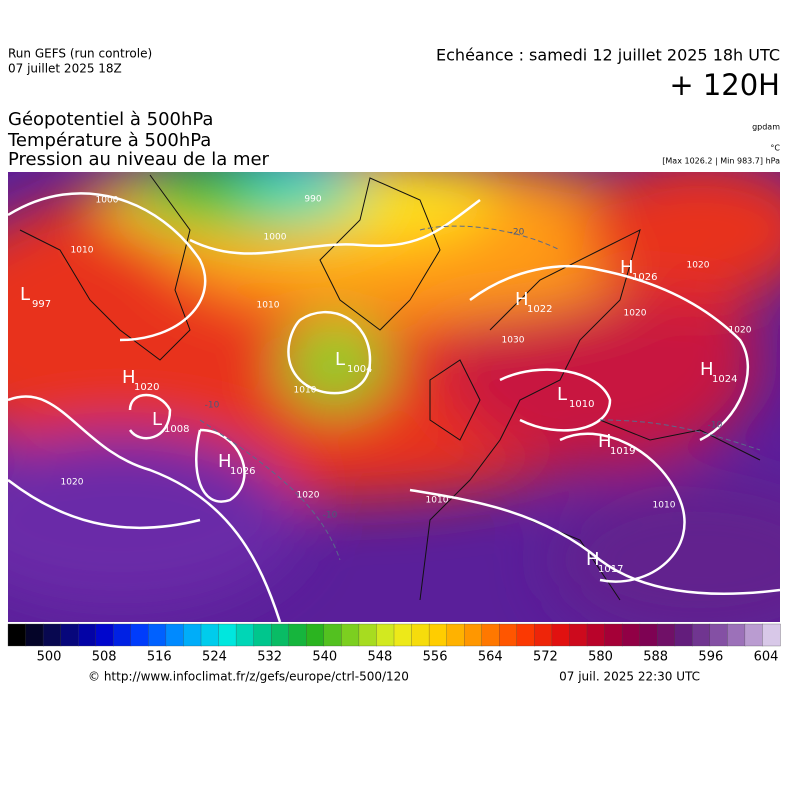 The width and height of the screenshot is (788, 789). I want to click on footer-time: 07 juil. 2025 22:30 UTC, so click(629, 677).